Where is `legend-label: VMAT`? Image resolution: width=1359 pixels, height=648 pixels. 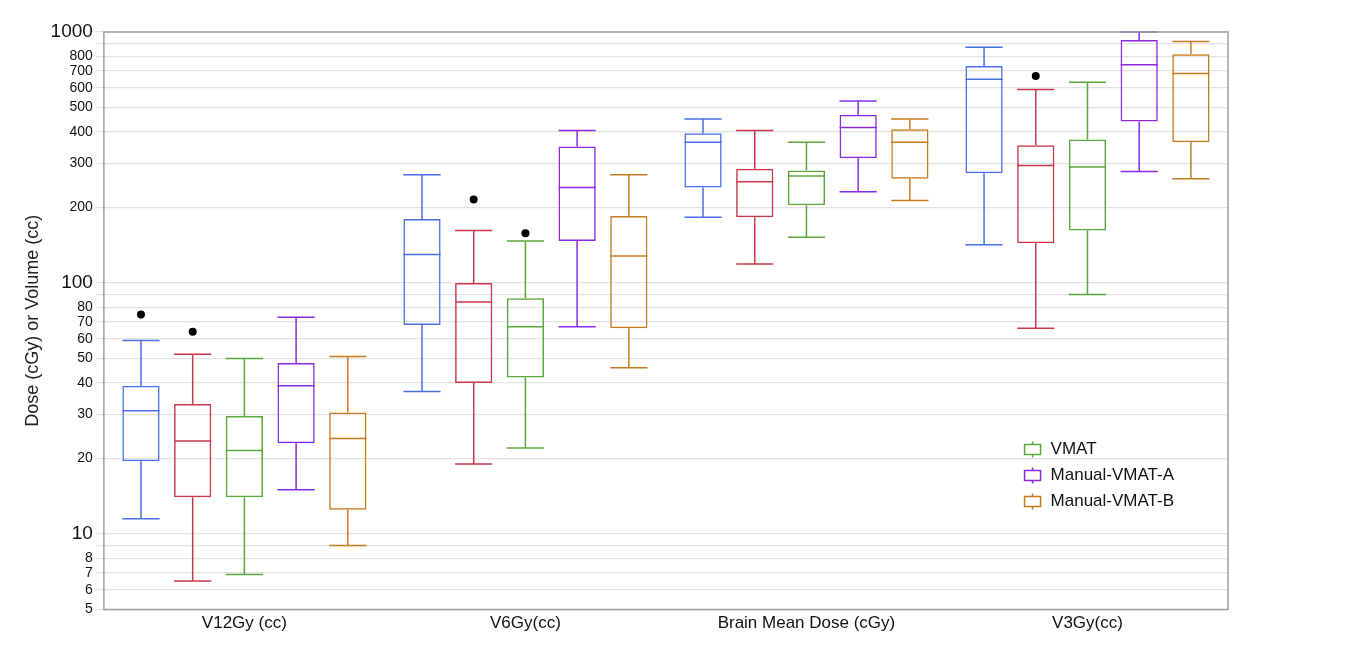
legend-label: VMAT is located at coordinates (1073, 449).